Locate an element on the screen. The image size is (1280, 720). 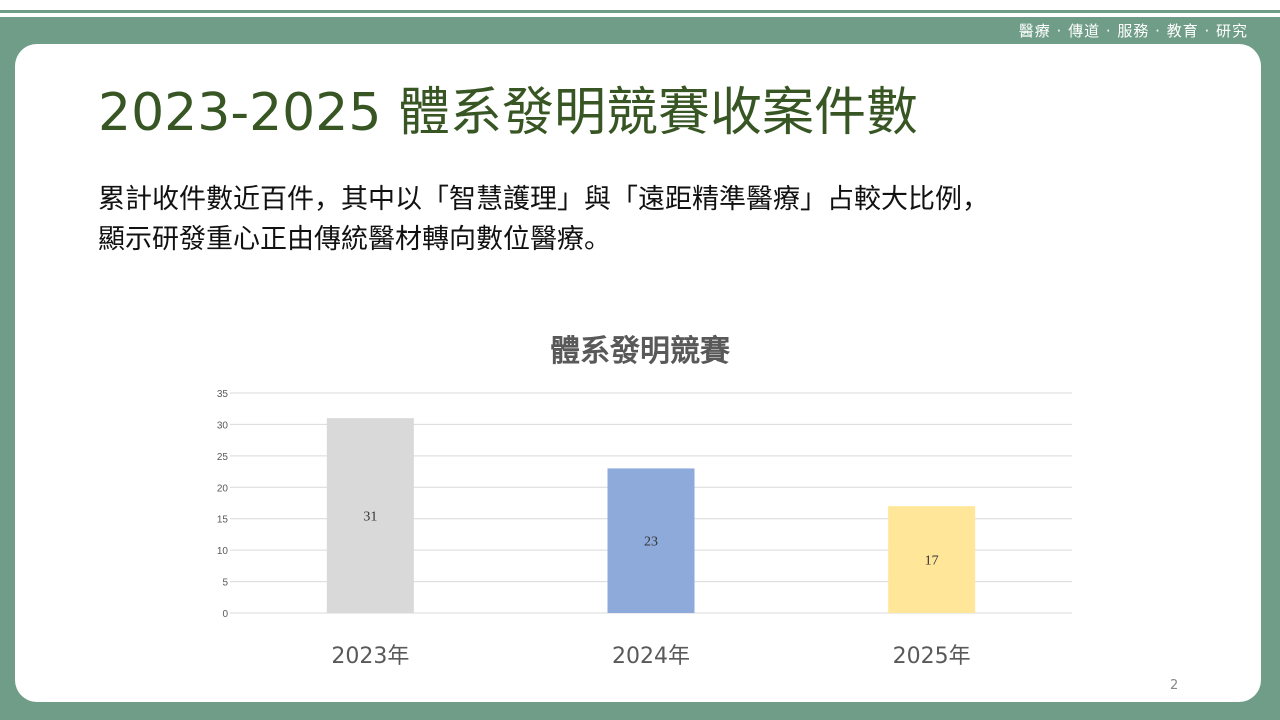
y-tick-label: 35 is located at coordinates (223, 394).